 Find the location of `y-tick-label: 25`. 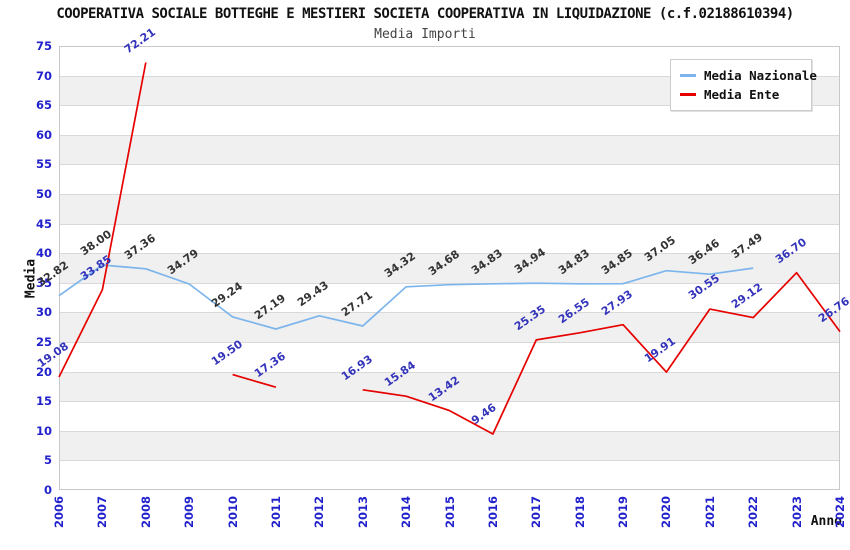

y-tick-label: 25 is located at coordinates (43, 342).